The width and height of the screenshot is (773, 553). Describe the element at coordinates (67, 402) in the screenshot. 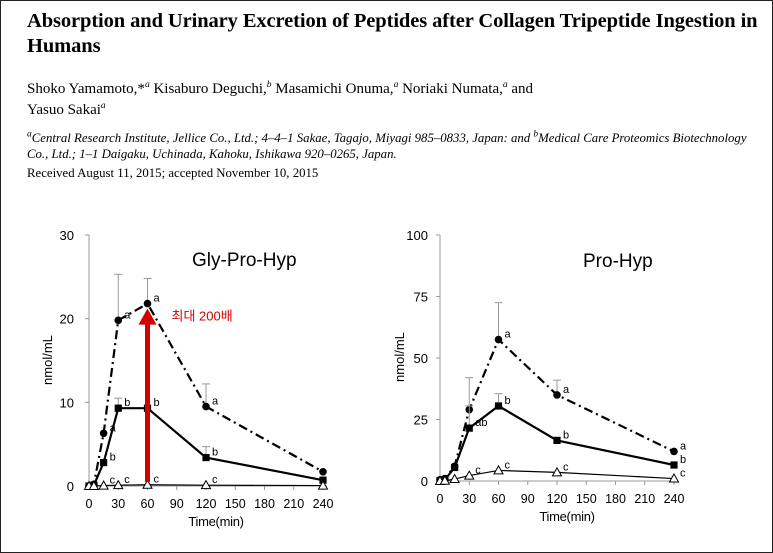

I see `y-tick-label: 10` at that location.